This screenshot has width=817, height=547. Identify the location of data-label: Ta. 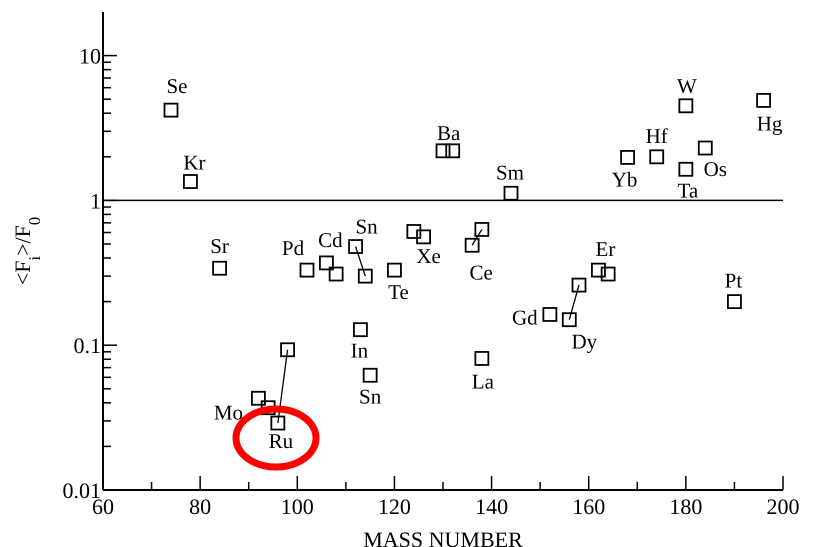
(688, 190).